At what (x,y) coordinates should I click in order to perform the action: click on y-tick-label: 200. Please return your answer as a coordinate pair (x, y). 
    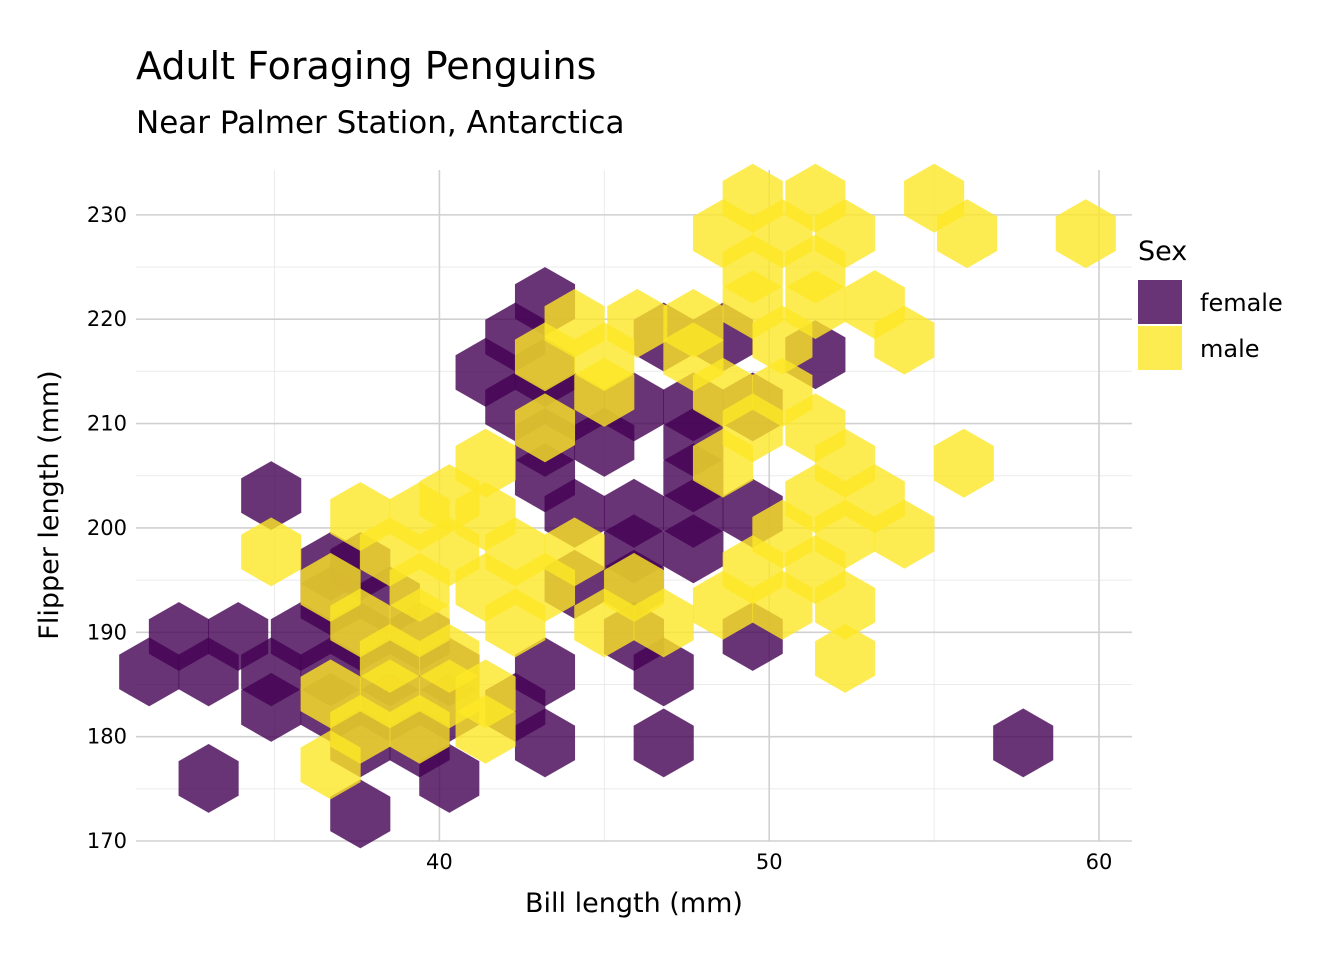
    Looking at the image, I should click on (107, 528).